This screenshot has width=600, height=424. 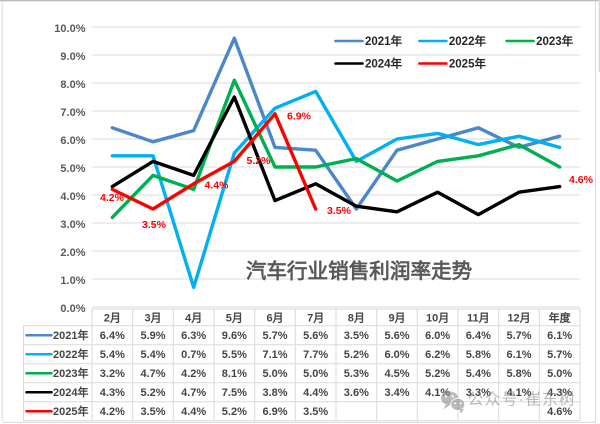 I want to click on svg-text: 3.0%, so click(x=72, y=225).